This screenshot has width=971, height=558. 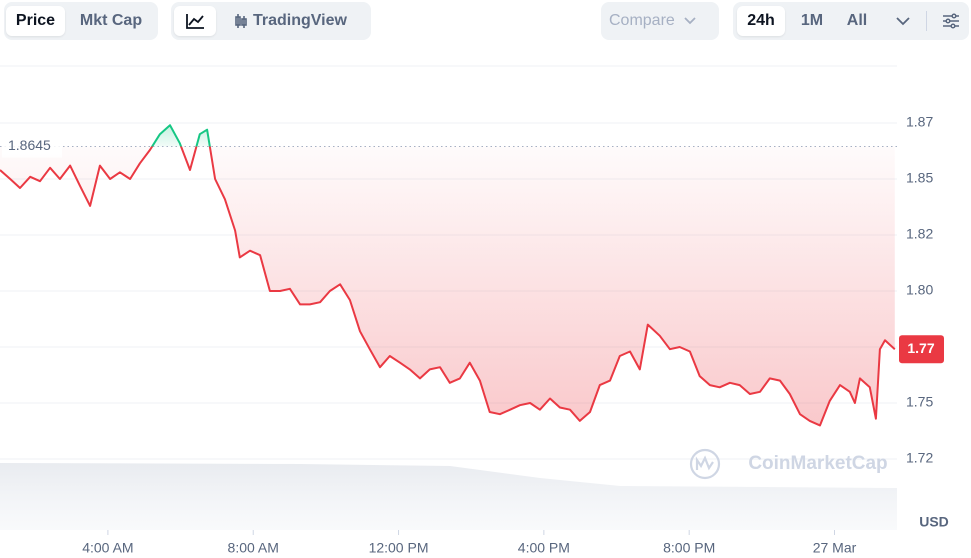 I want to click on y-tick-label: 1.75, so click(x=919, y=402).